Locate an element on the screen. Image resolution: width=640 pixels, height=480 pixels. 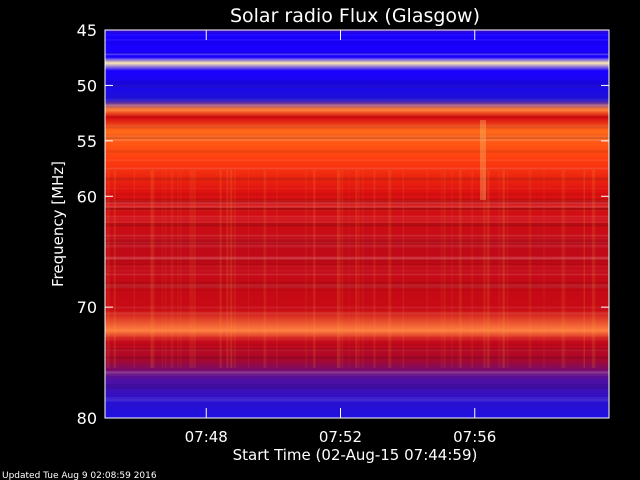
y-tick-label: 80 is located at coordinates (87, 418).